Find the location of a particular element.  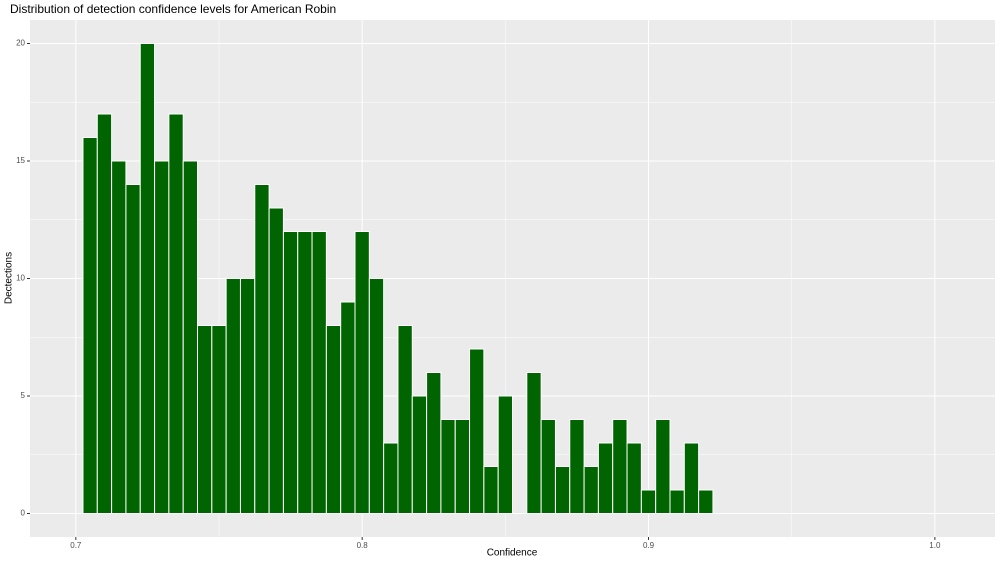

y-axis-label: Dectections is located at coordinates (9, 278).